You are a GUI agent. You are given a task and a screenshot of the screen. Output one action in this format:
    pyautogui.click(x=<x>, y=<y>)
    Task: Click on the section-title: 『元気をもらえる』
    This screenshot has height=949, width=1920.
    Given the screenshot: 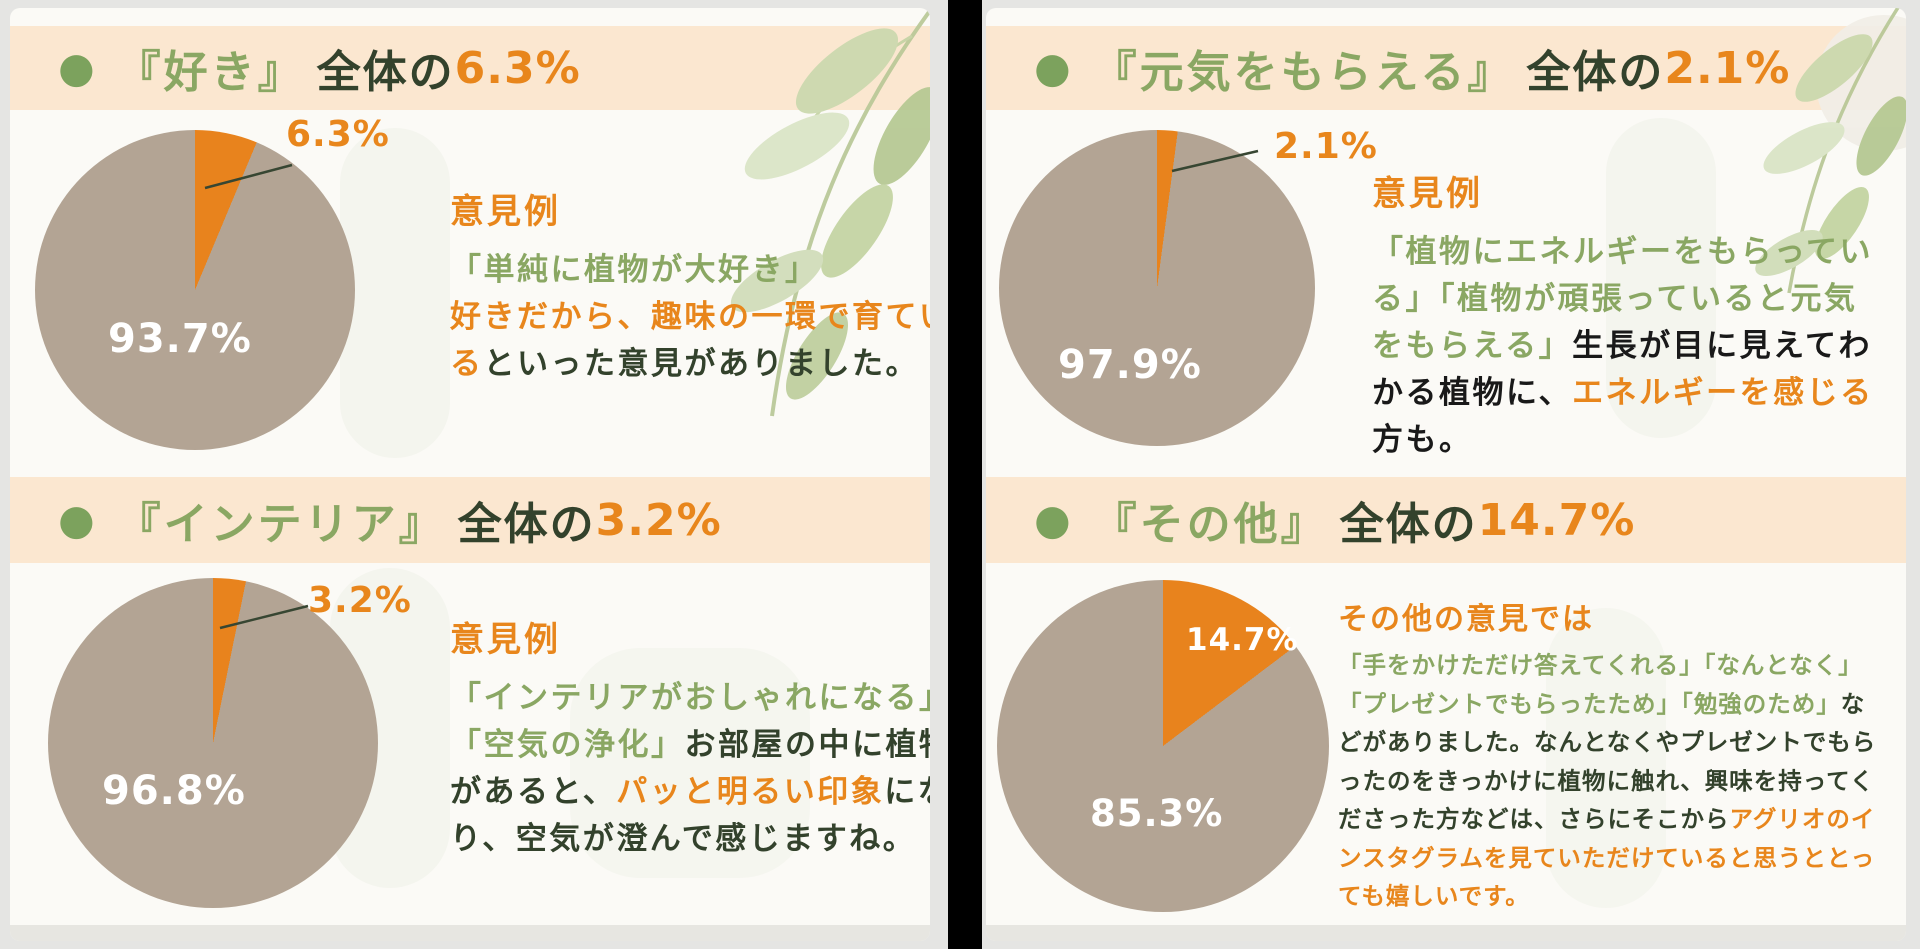 What is the action you would take?
    pyautogui.click(x=1303, y=72)
    